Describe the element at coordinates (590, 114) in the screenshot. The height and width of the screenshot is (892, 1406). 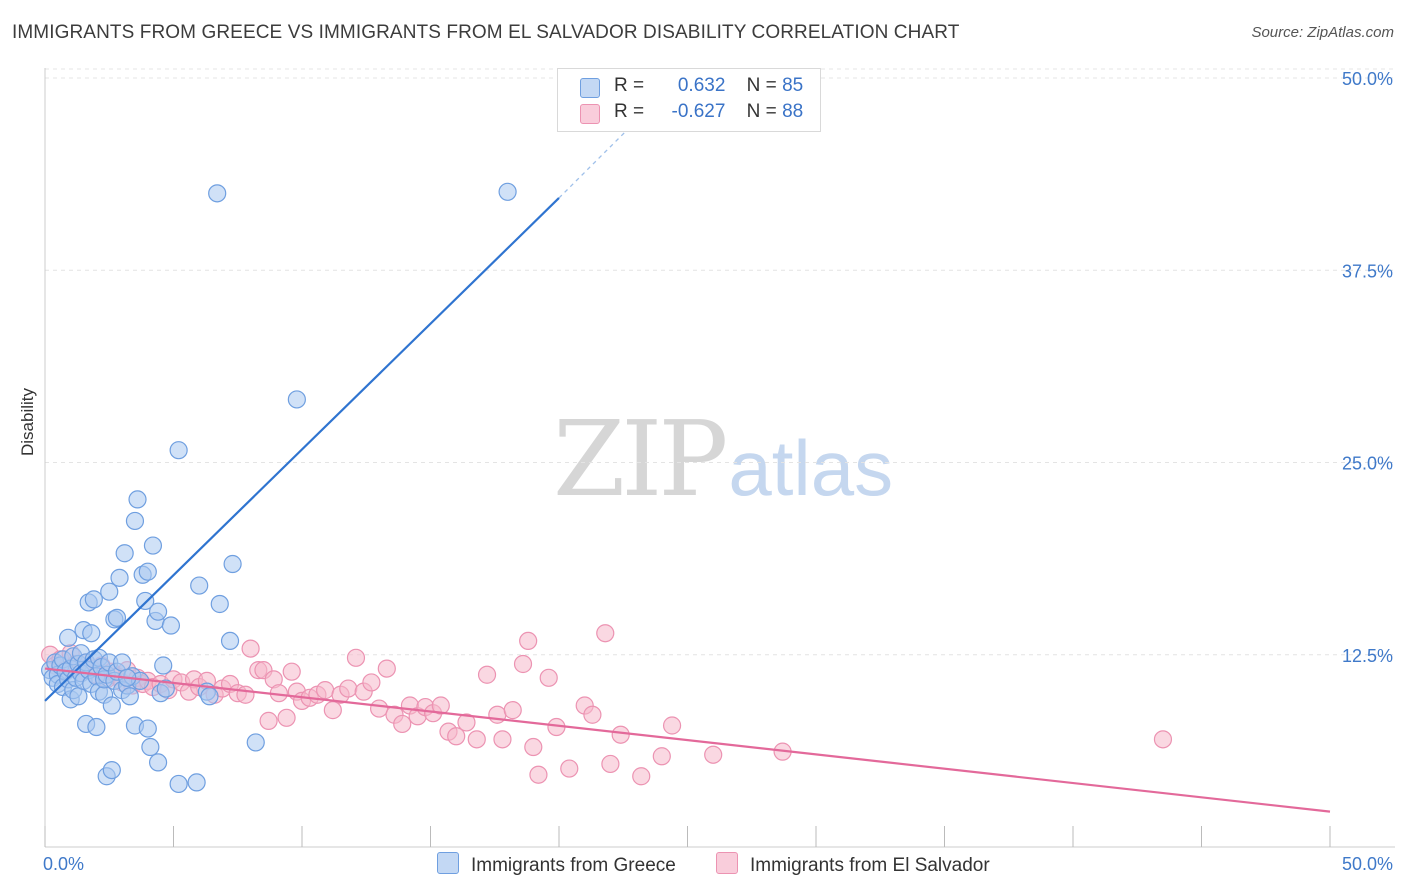
I see `legend-swatch-elsalvador` at that location.